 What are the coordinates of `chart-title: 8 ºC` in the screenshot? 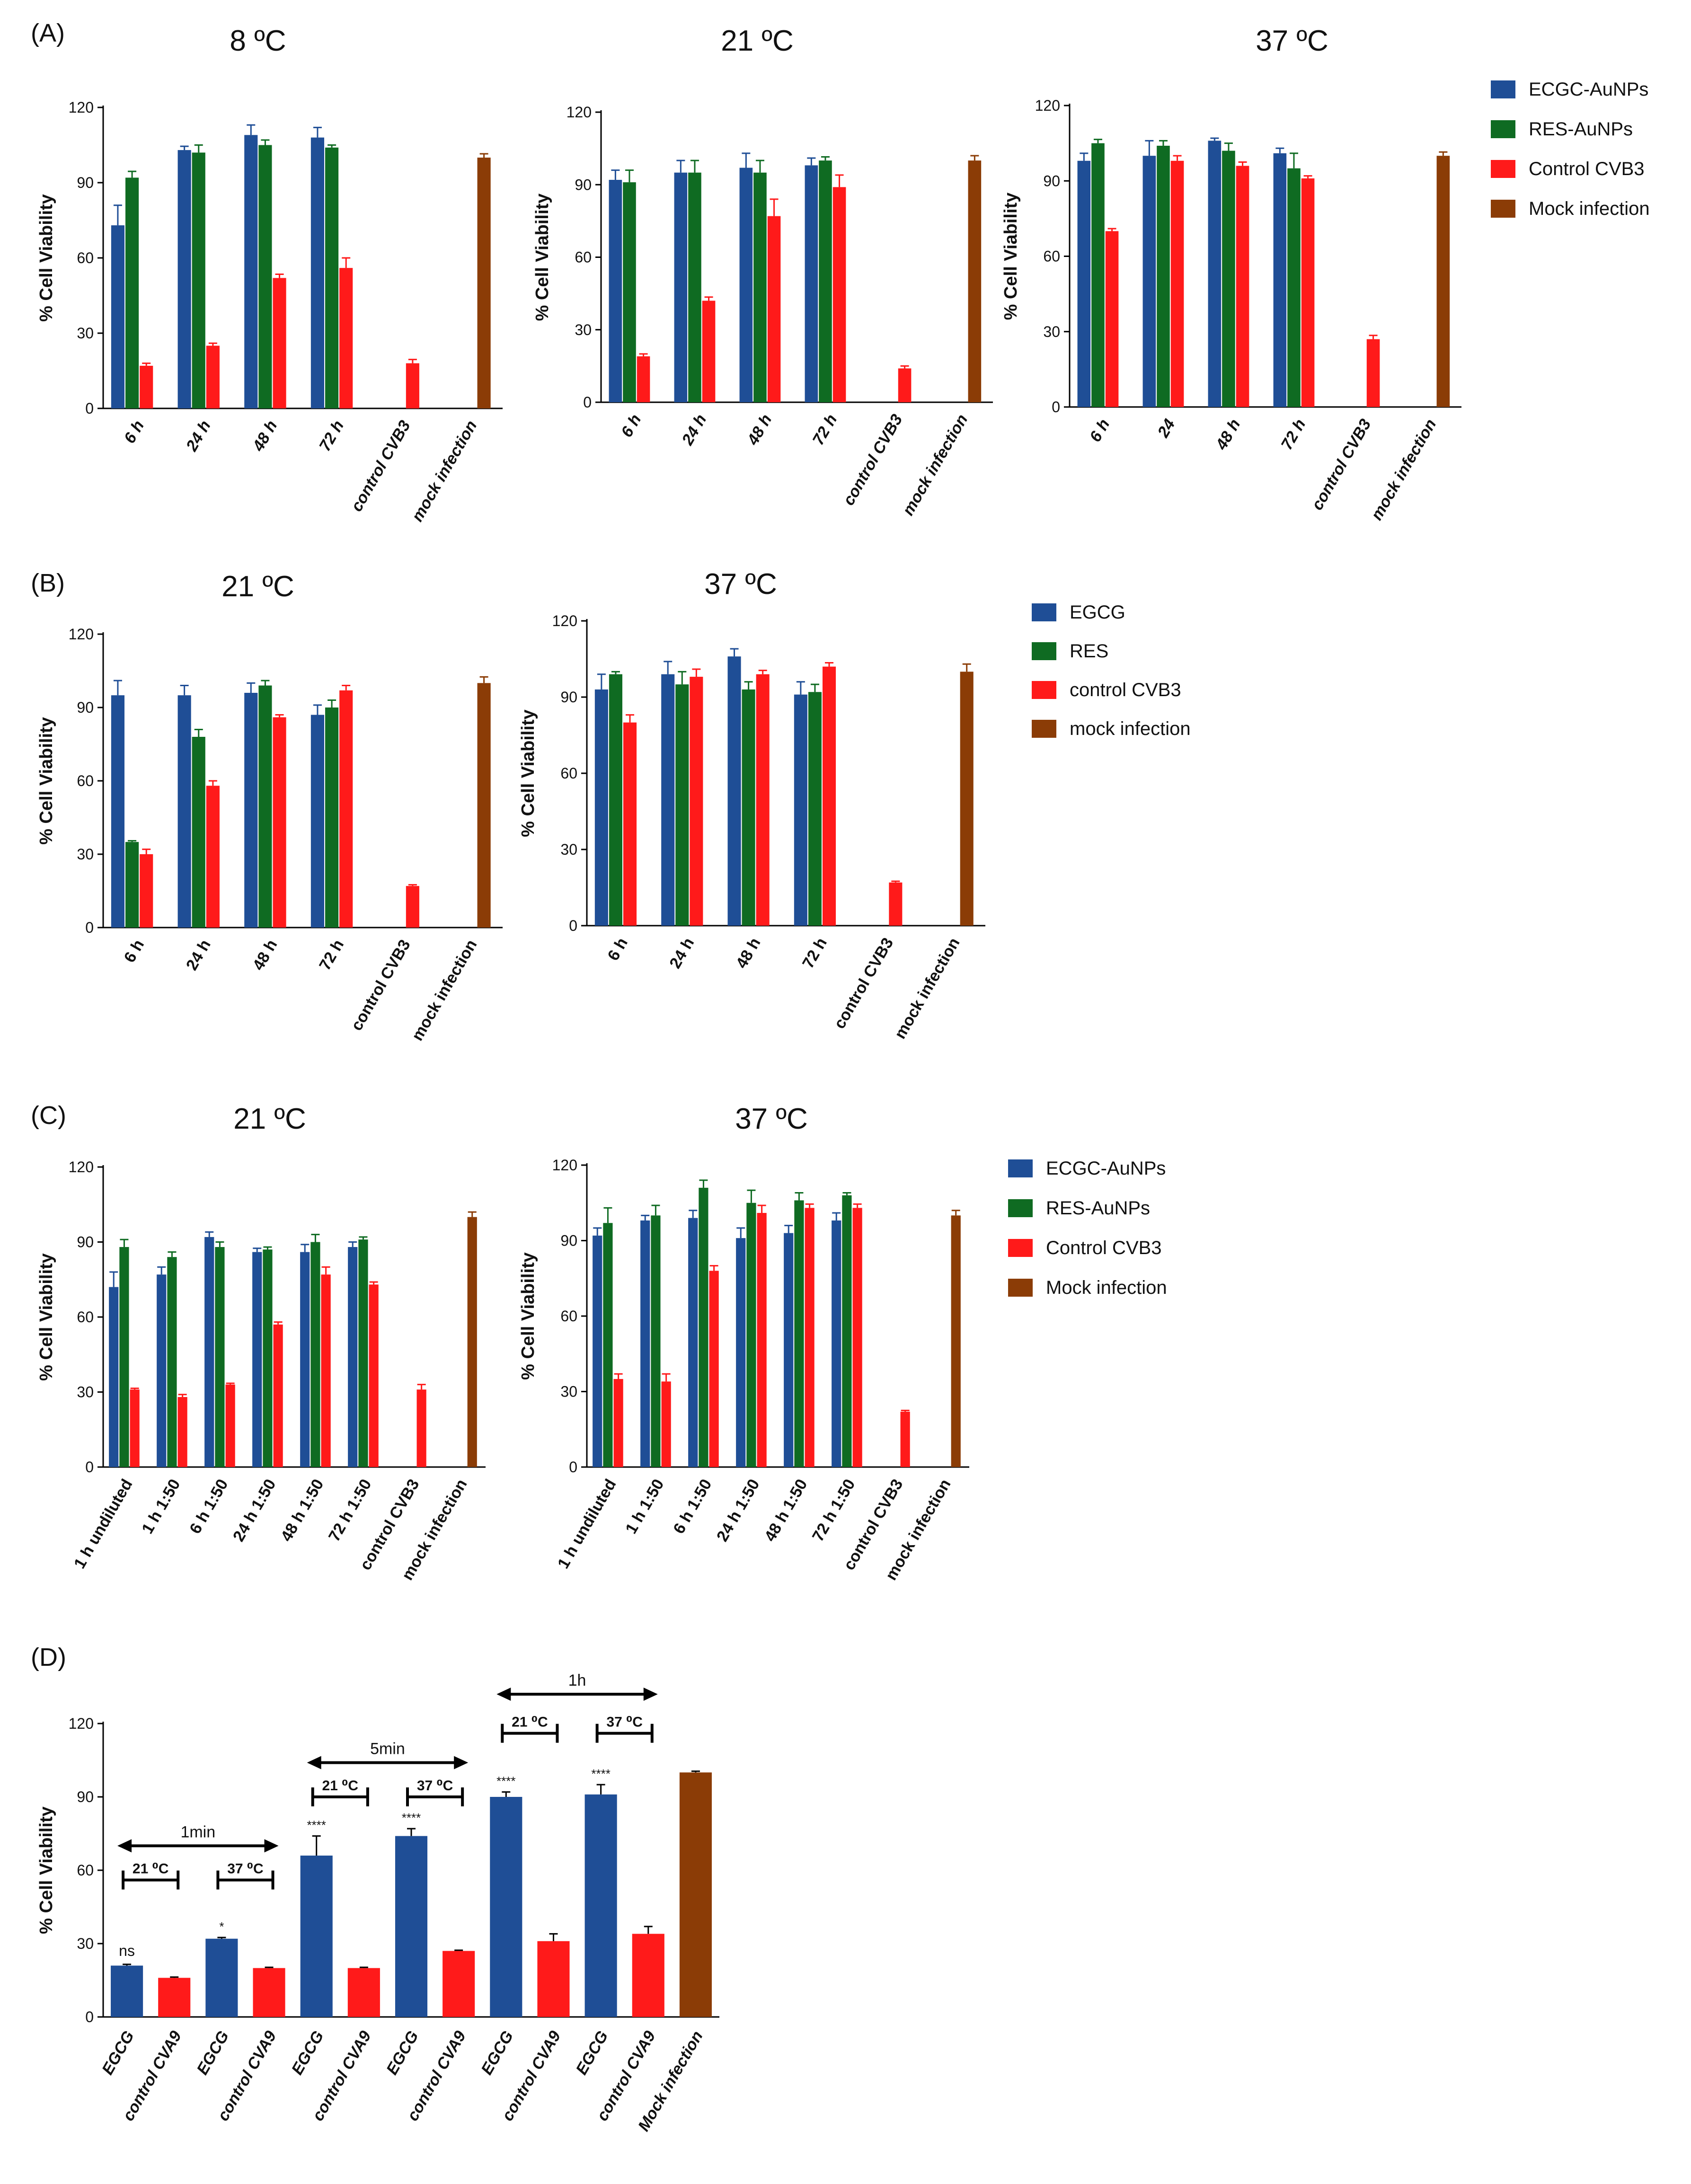 It's located at (258, 41).